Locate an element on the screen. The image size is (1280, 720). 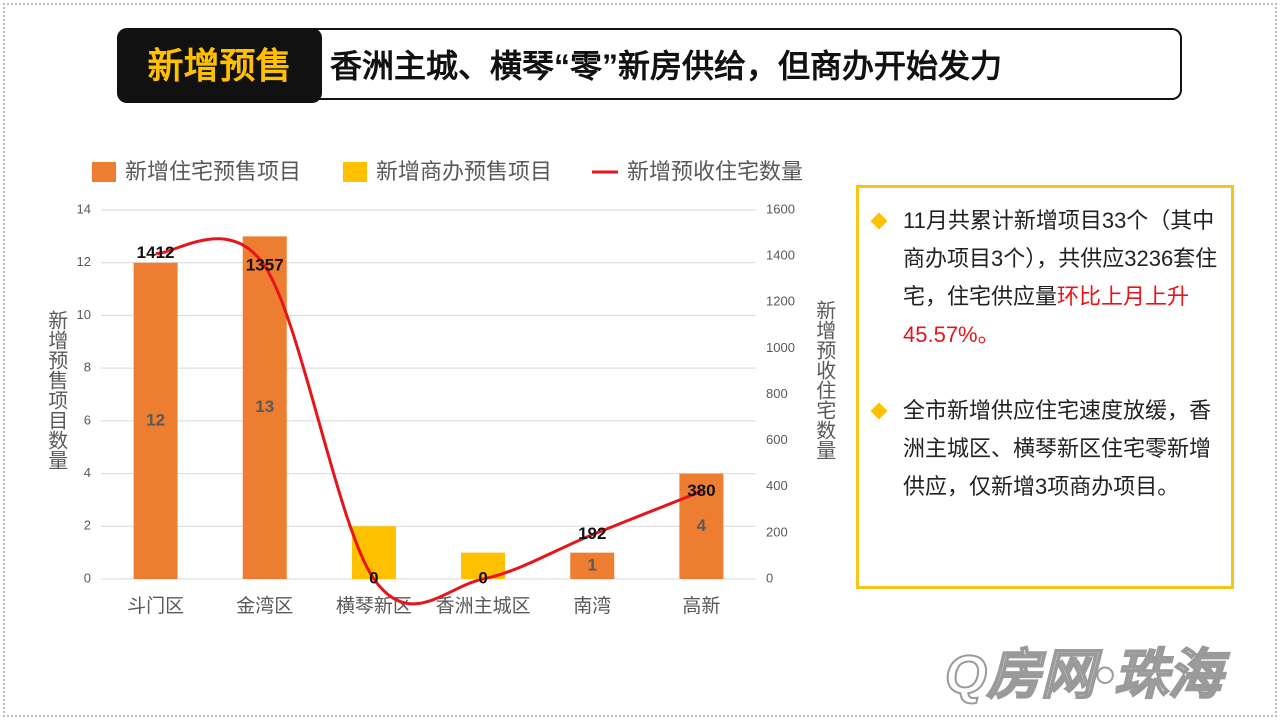
y2-tick-label: 1400 is located at coordinates (780, 255).